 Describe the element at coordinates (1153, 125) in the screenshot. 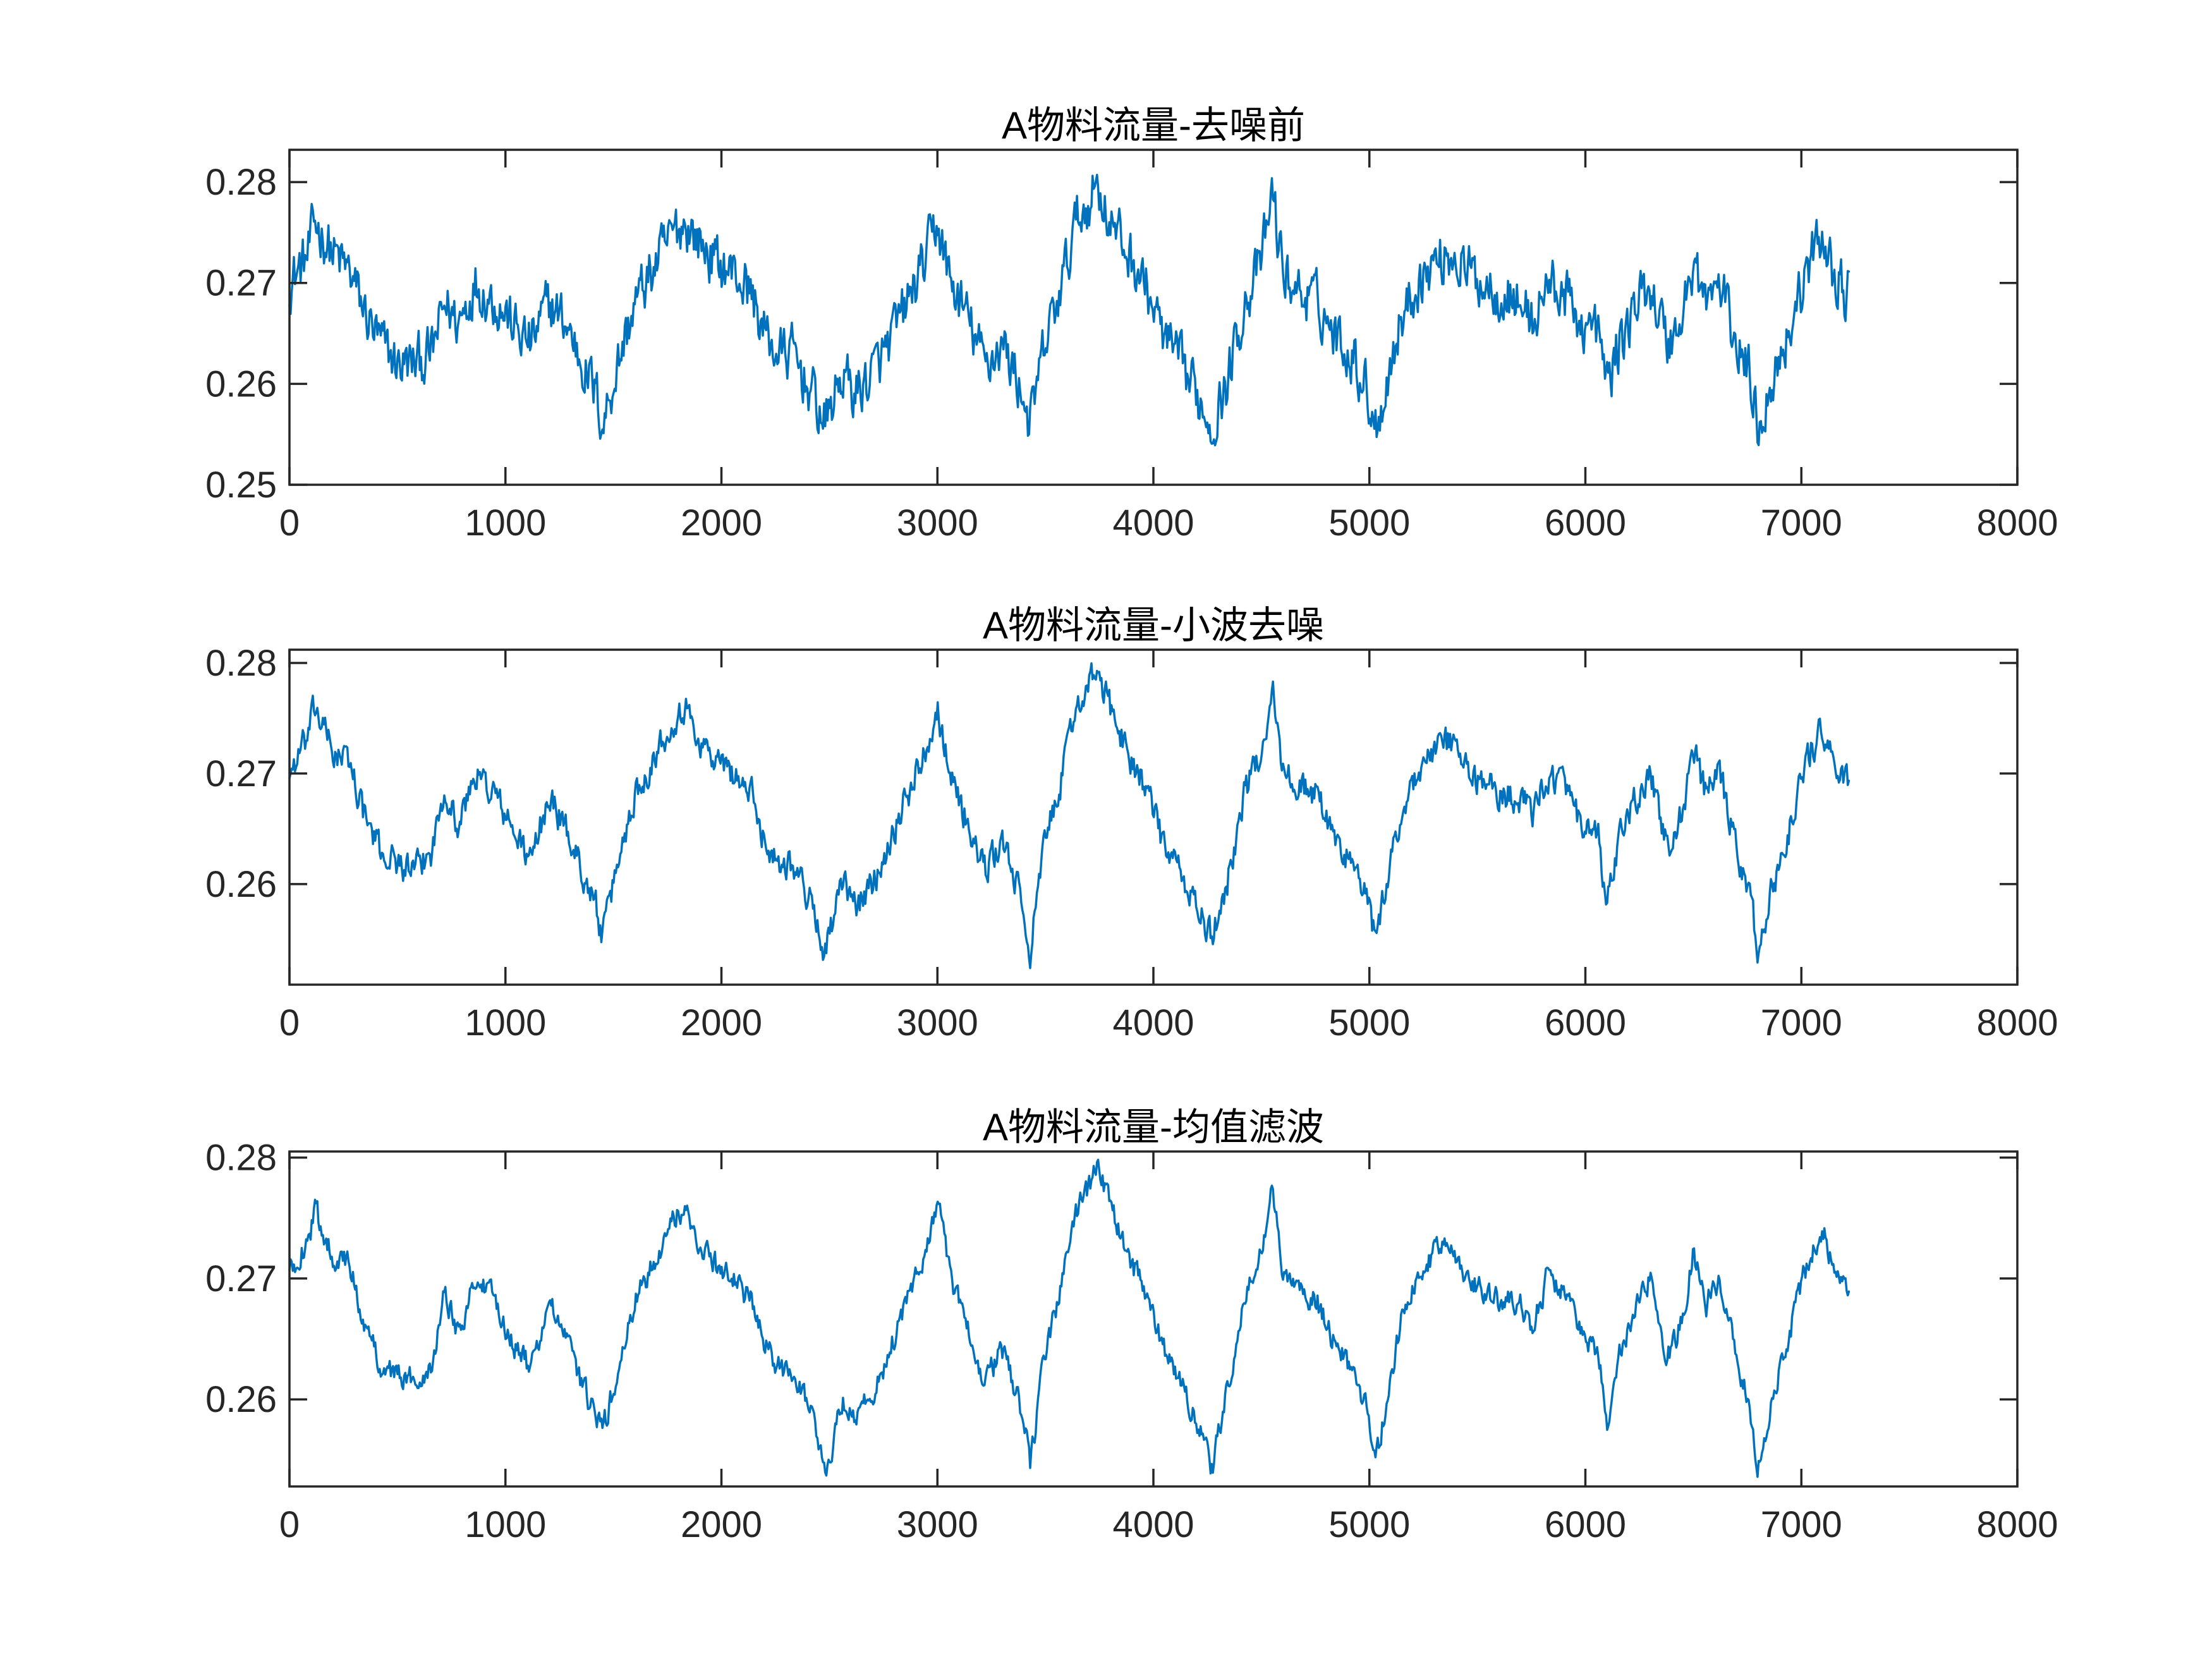

I see `chart-title: A物料流量-去噪前` at that location.